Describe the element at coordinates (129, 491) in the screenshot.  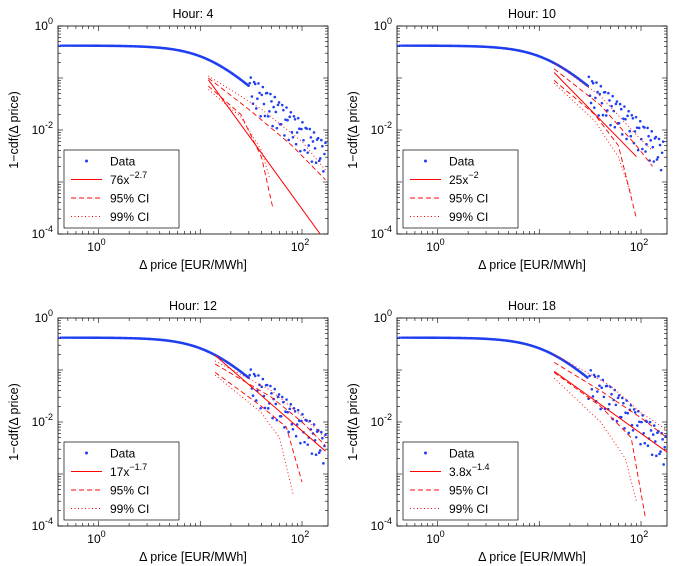
I see `legend-label: 95% CI` at that location.